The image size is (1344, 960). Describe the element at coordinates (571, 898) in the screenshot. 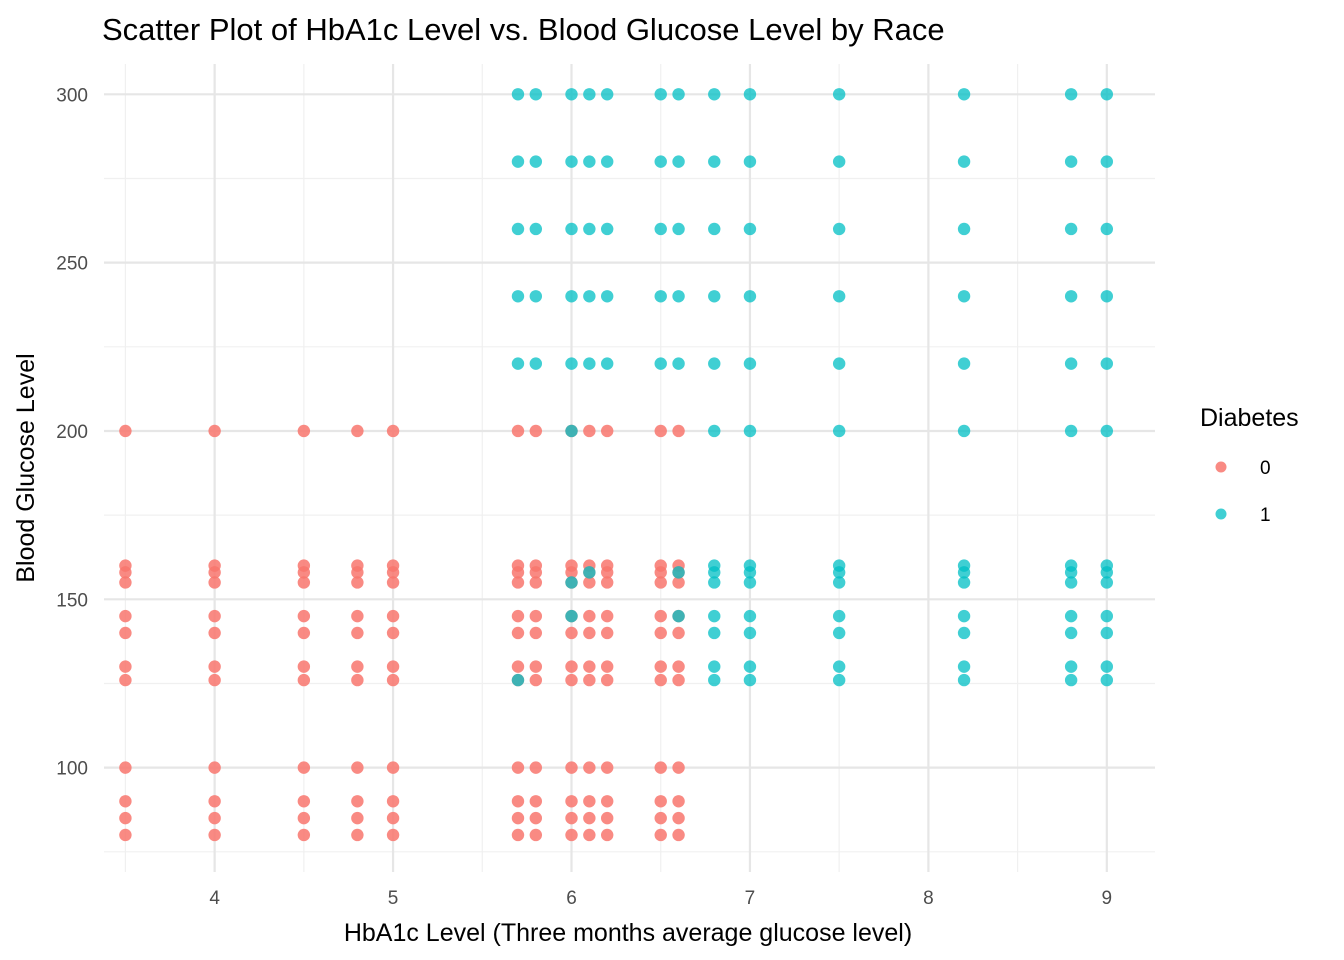

I see `x-tick-label: 6` at that location.